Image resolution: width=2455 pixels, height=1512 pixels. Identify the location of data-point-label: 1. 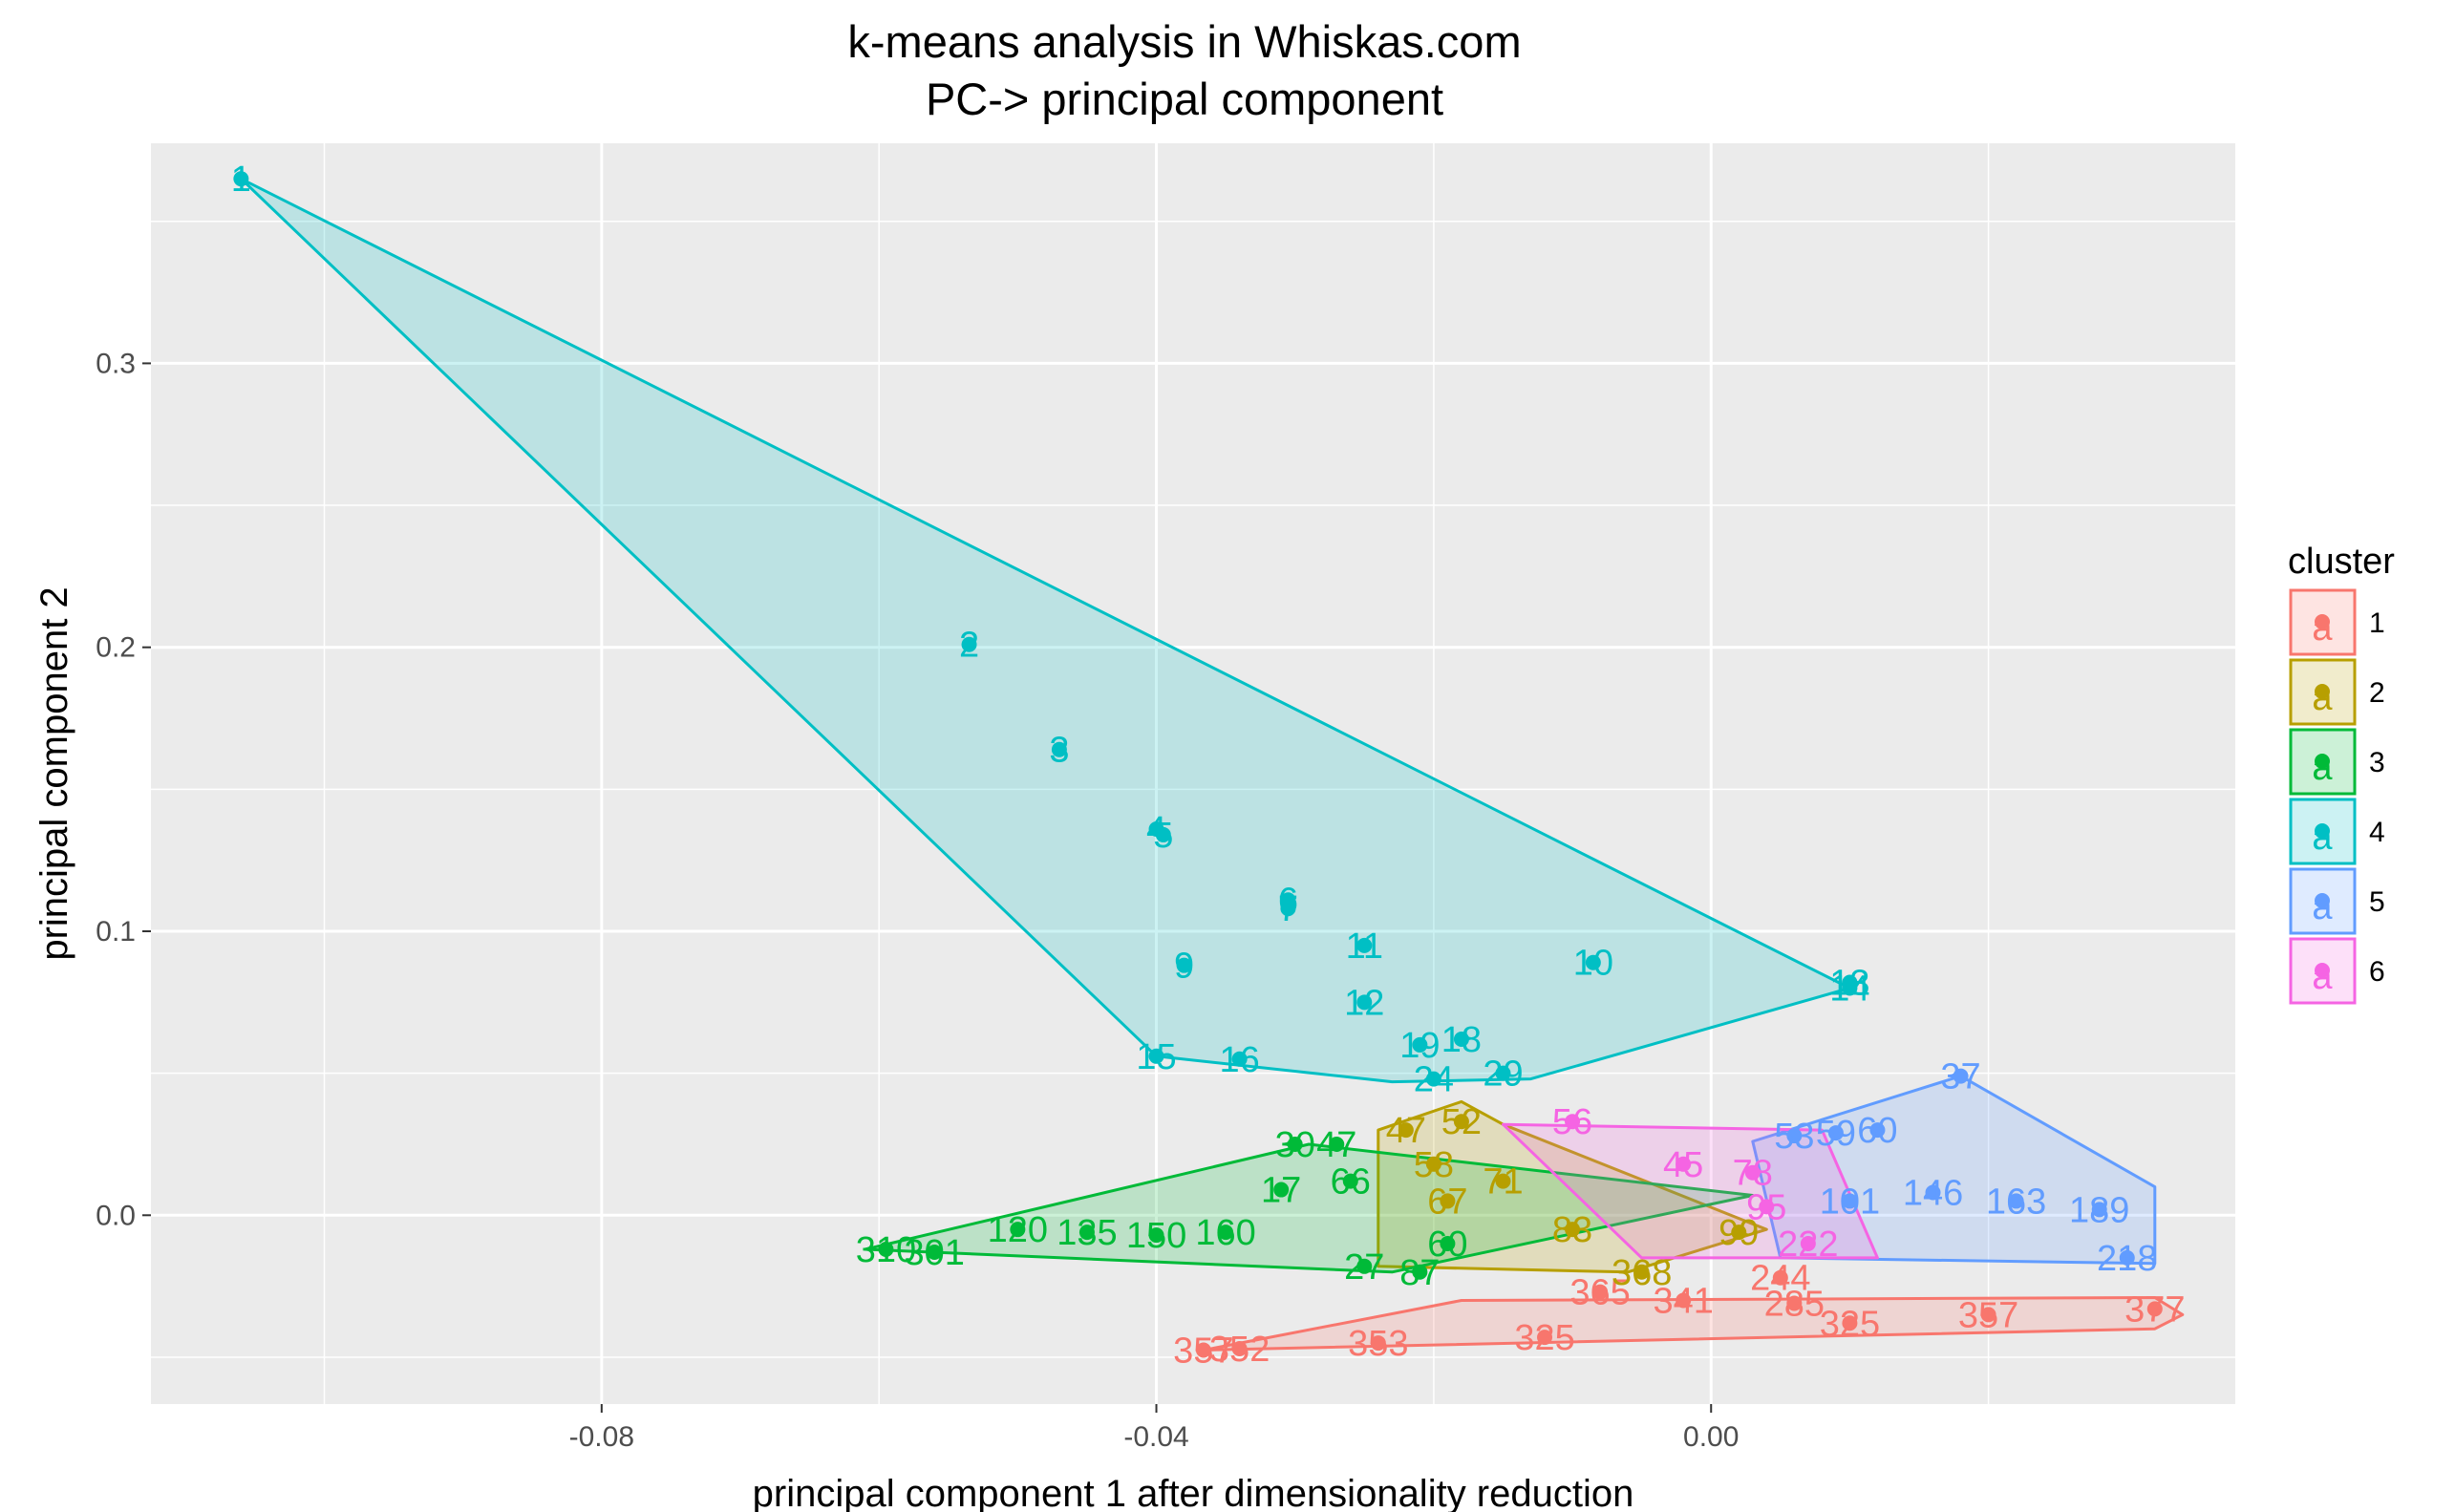
(241, 180).